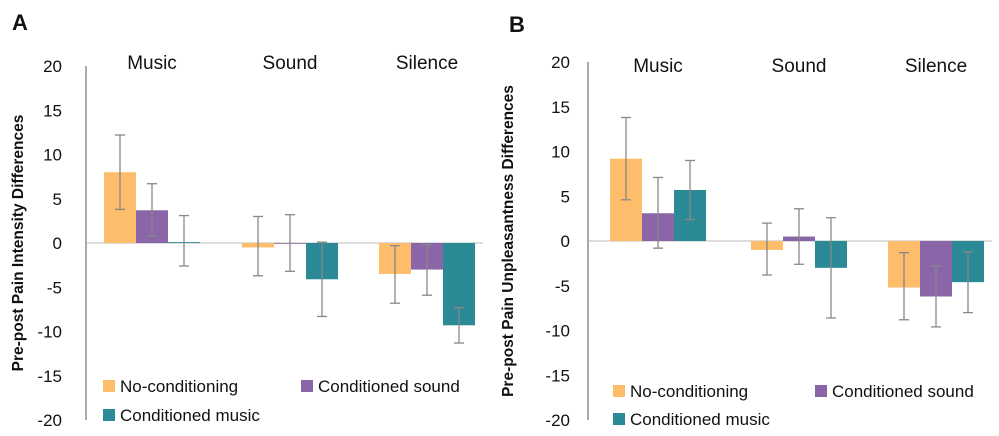  I want to click on y-axis-title: Pre-post Pain Unpleasantness Differences, so click(508, 241).